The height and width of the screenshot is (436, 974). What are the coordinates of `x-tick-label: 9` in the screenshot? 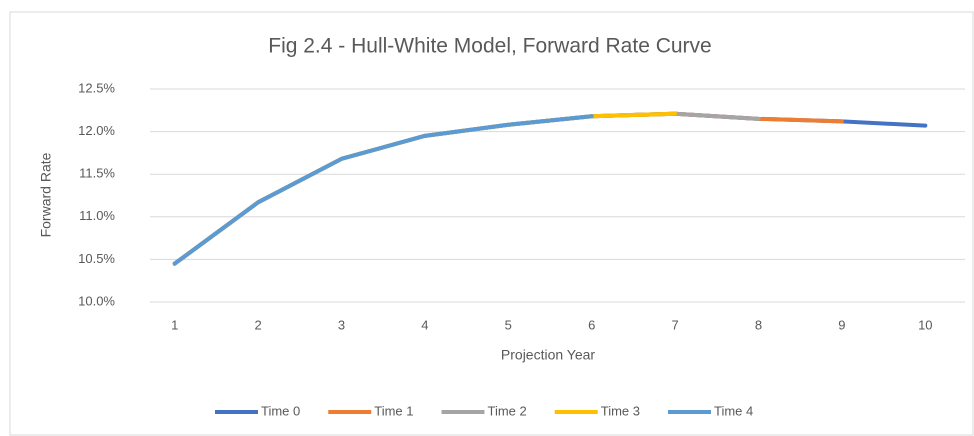 It's located at (841, 324).